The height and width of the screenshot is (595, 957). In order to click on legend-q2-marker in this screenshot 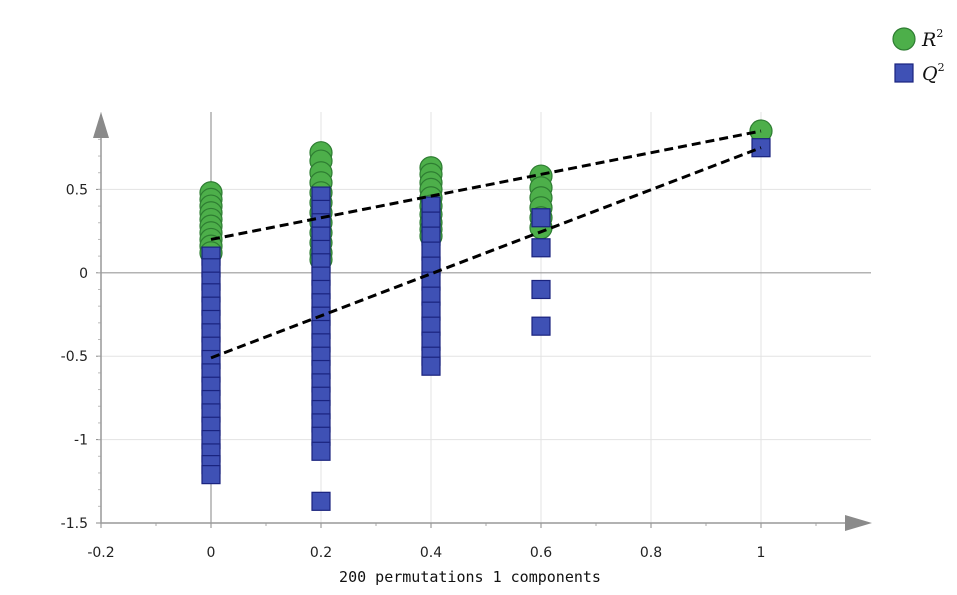, I will do `click(904, 73)`.